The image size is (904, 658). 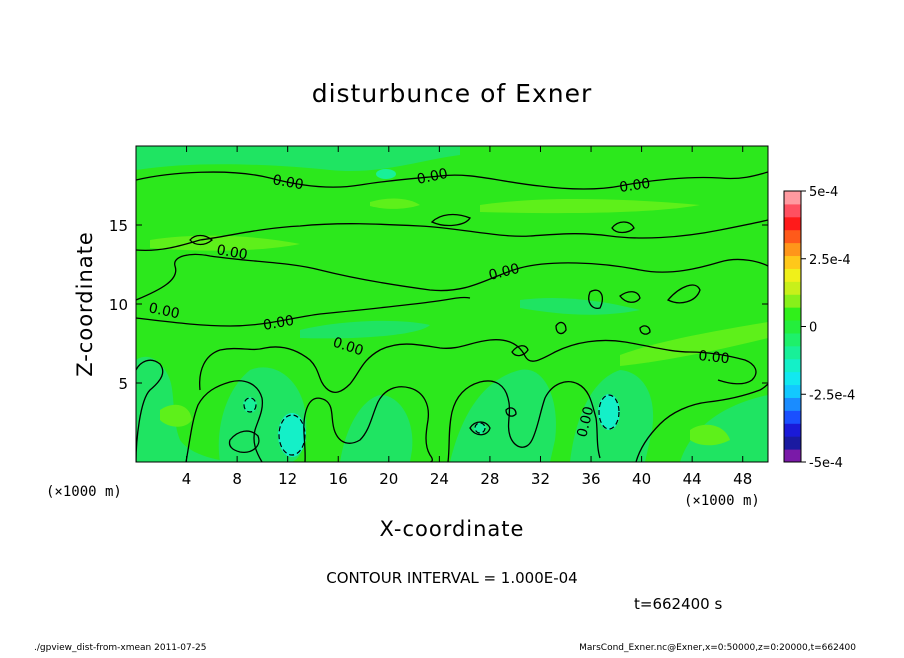 What do you see at coordinates (85, 304) in the screenshot?
I see `y-axis-label: Z-coordinate` at bounding box center [85, 304].